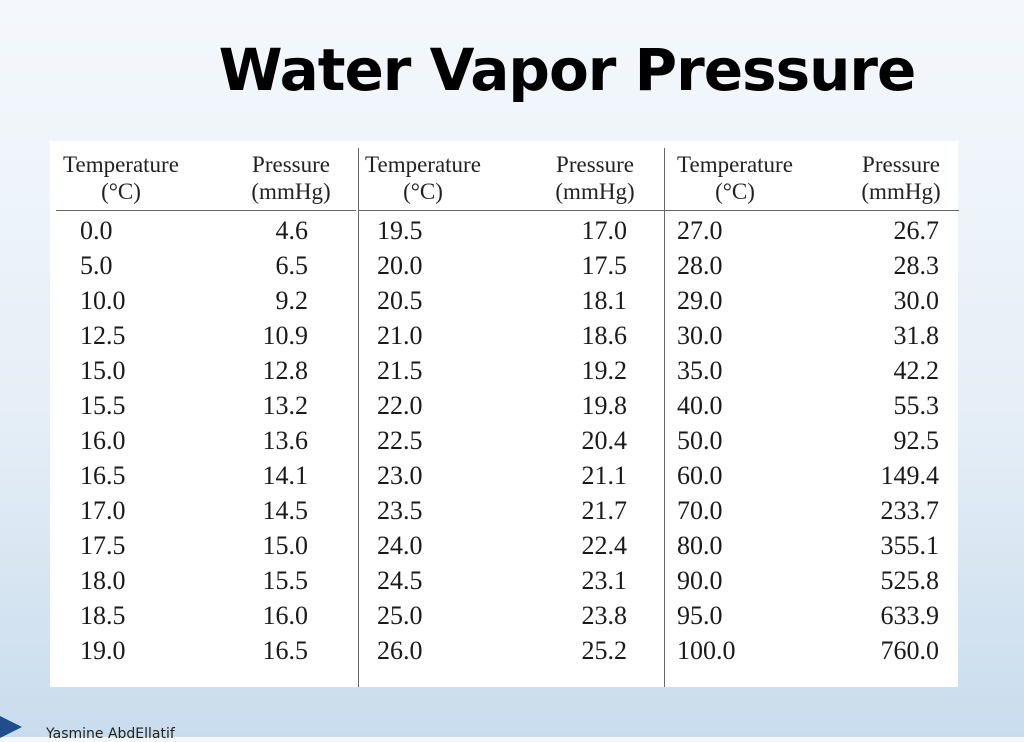 The height and width of the screenshot is (742, 1024). I want to click on pressure-cell: 19.8, so click(604, 405).